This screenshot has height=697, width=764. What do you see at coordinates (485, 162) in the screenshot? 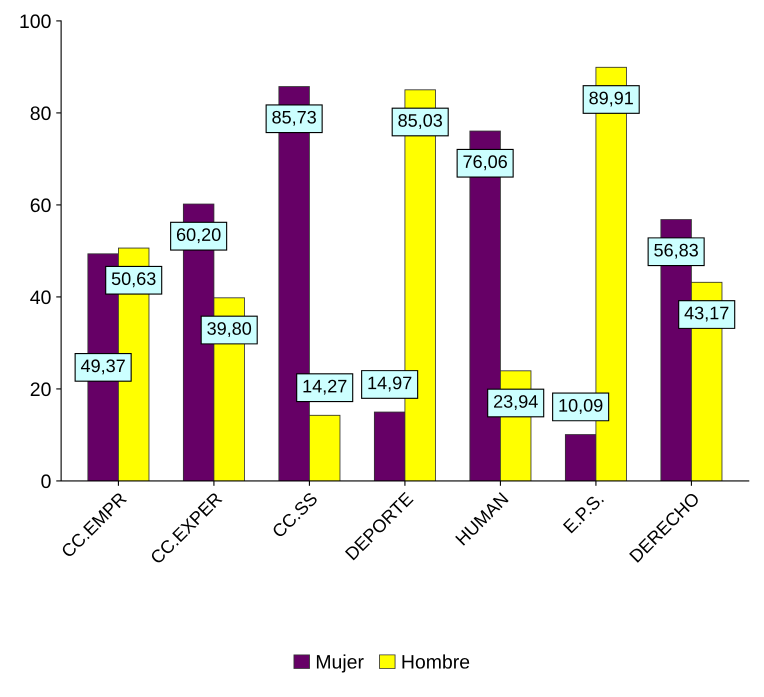
I see `data-label: 76,06` at bounding box center [485, 162].